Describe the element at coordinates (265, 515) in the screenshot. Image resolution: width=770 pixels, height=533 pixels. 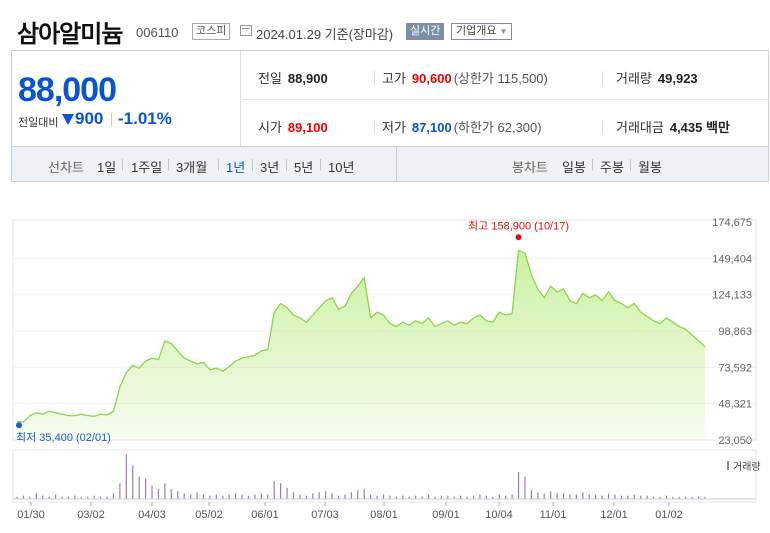
I see `x-tick-label: 06/01` at that location.